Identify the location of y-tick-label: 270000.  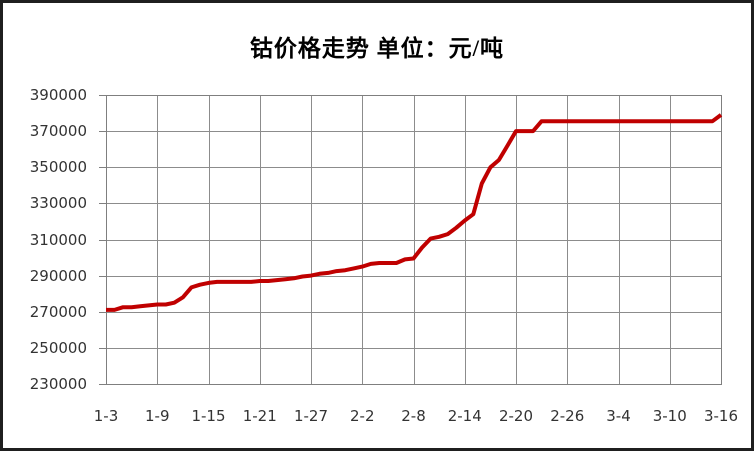
(58, 311).